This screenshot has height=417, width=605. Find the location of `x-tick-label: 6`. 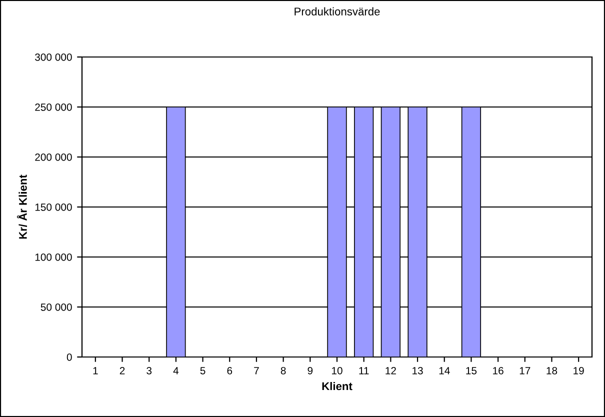

x-tick-label: 6 is located at coordinates (229, 370).